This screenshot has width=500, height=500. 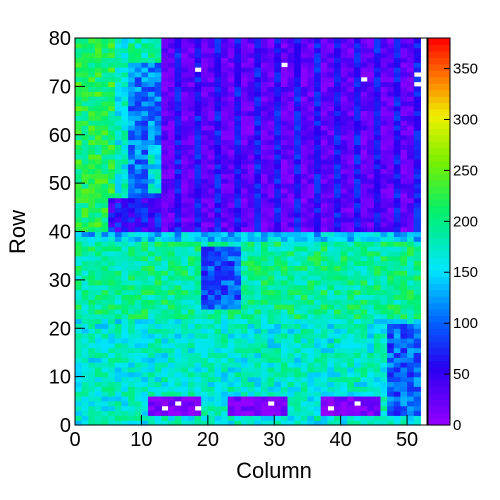 I want to click on color-scale-label: 200, so click(x=465, y=221).